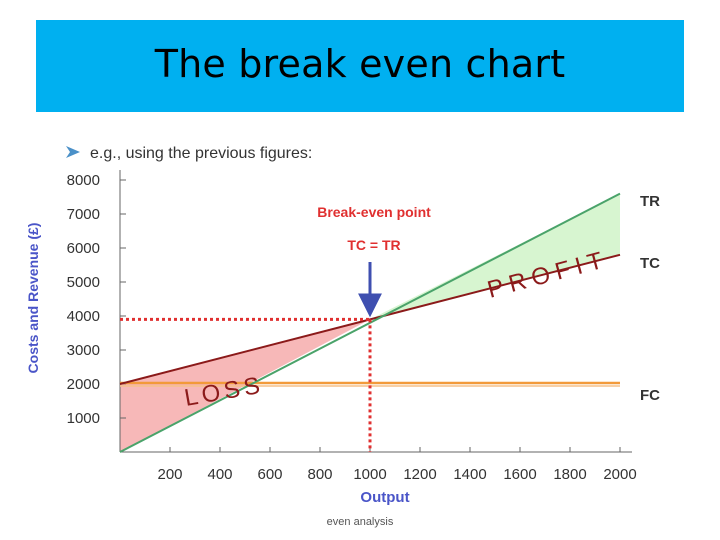 This screenshot has height=540, width=720. What do you see at coordinates (83, 282) in the screenshot?
I see `y-tick-label: 5000` at bounding box center [83, 282].